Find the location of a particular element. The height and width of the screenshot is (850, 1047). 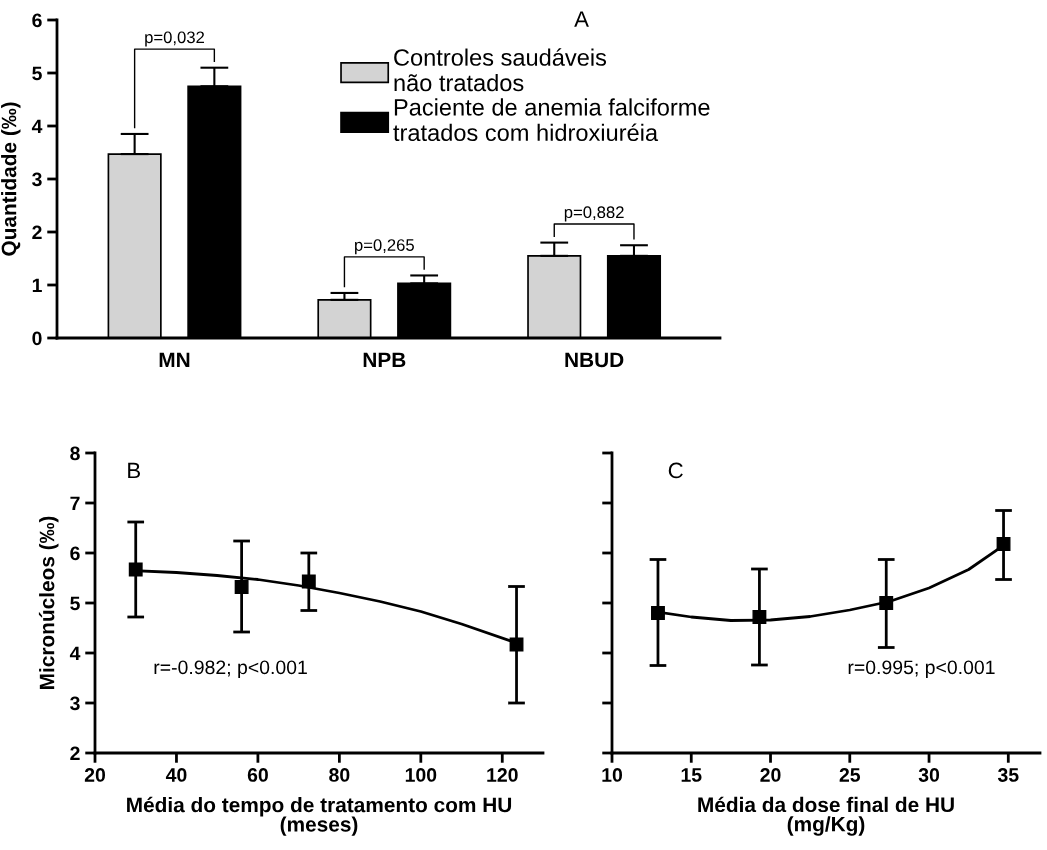

x-axis-title: Média da dose final de HU (mg/Kg) is located at coordinates (826, 816).